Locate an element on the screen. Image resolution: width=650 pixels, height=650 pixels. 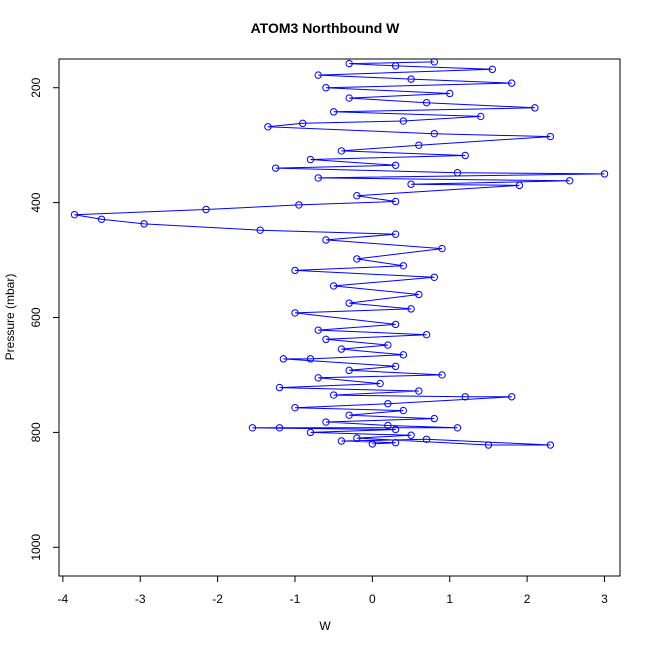
y-axis-label: Pressure (mbar) is located at coordinates (10, 317).